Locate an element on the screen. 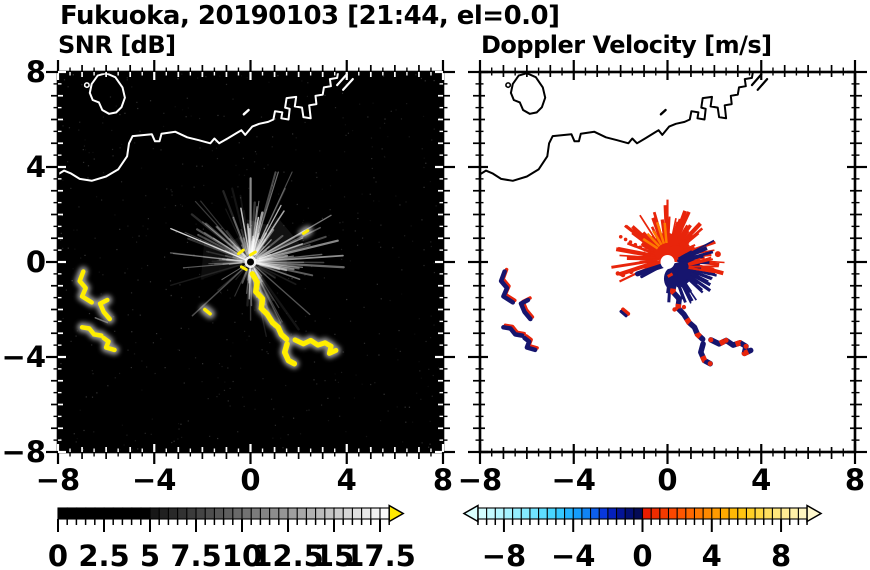  snr-colorbar-label: 5 is located at coordinates (150, 554).